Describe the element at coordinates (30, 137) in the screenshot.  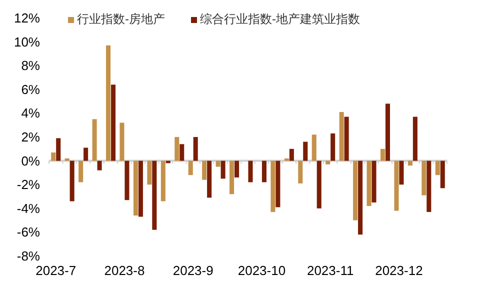
I see `y-tick-label: 2%` at that location.